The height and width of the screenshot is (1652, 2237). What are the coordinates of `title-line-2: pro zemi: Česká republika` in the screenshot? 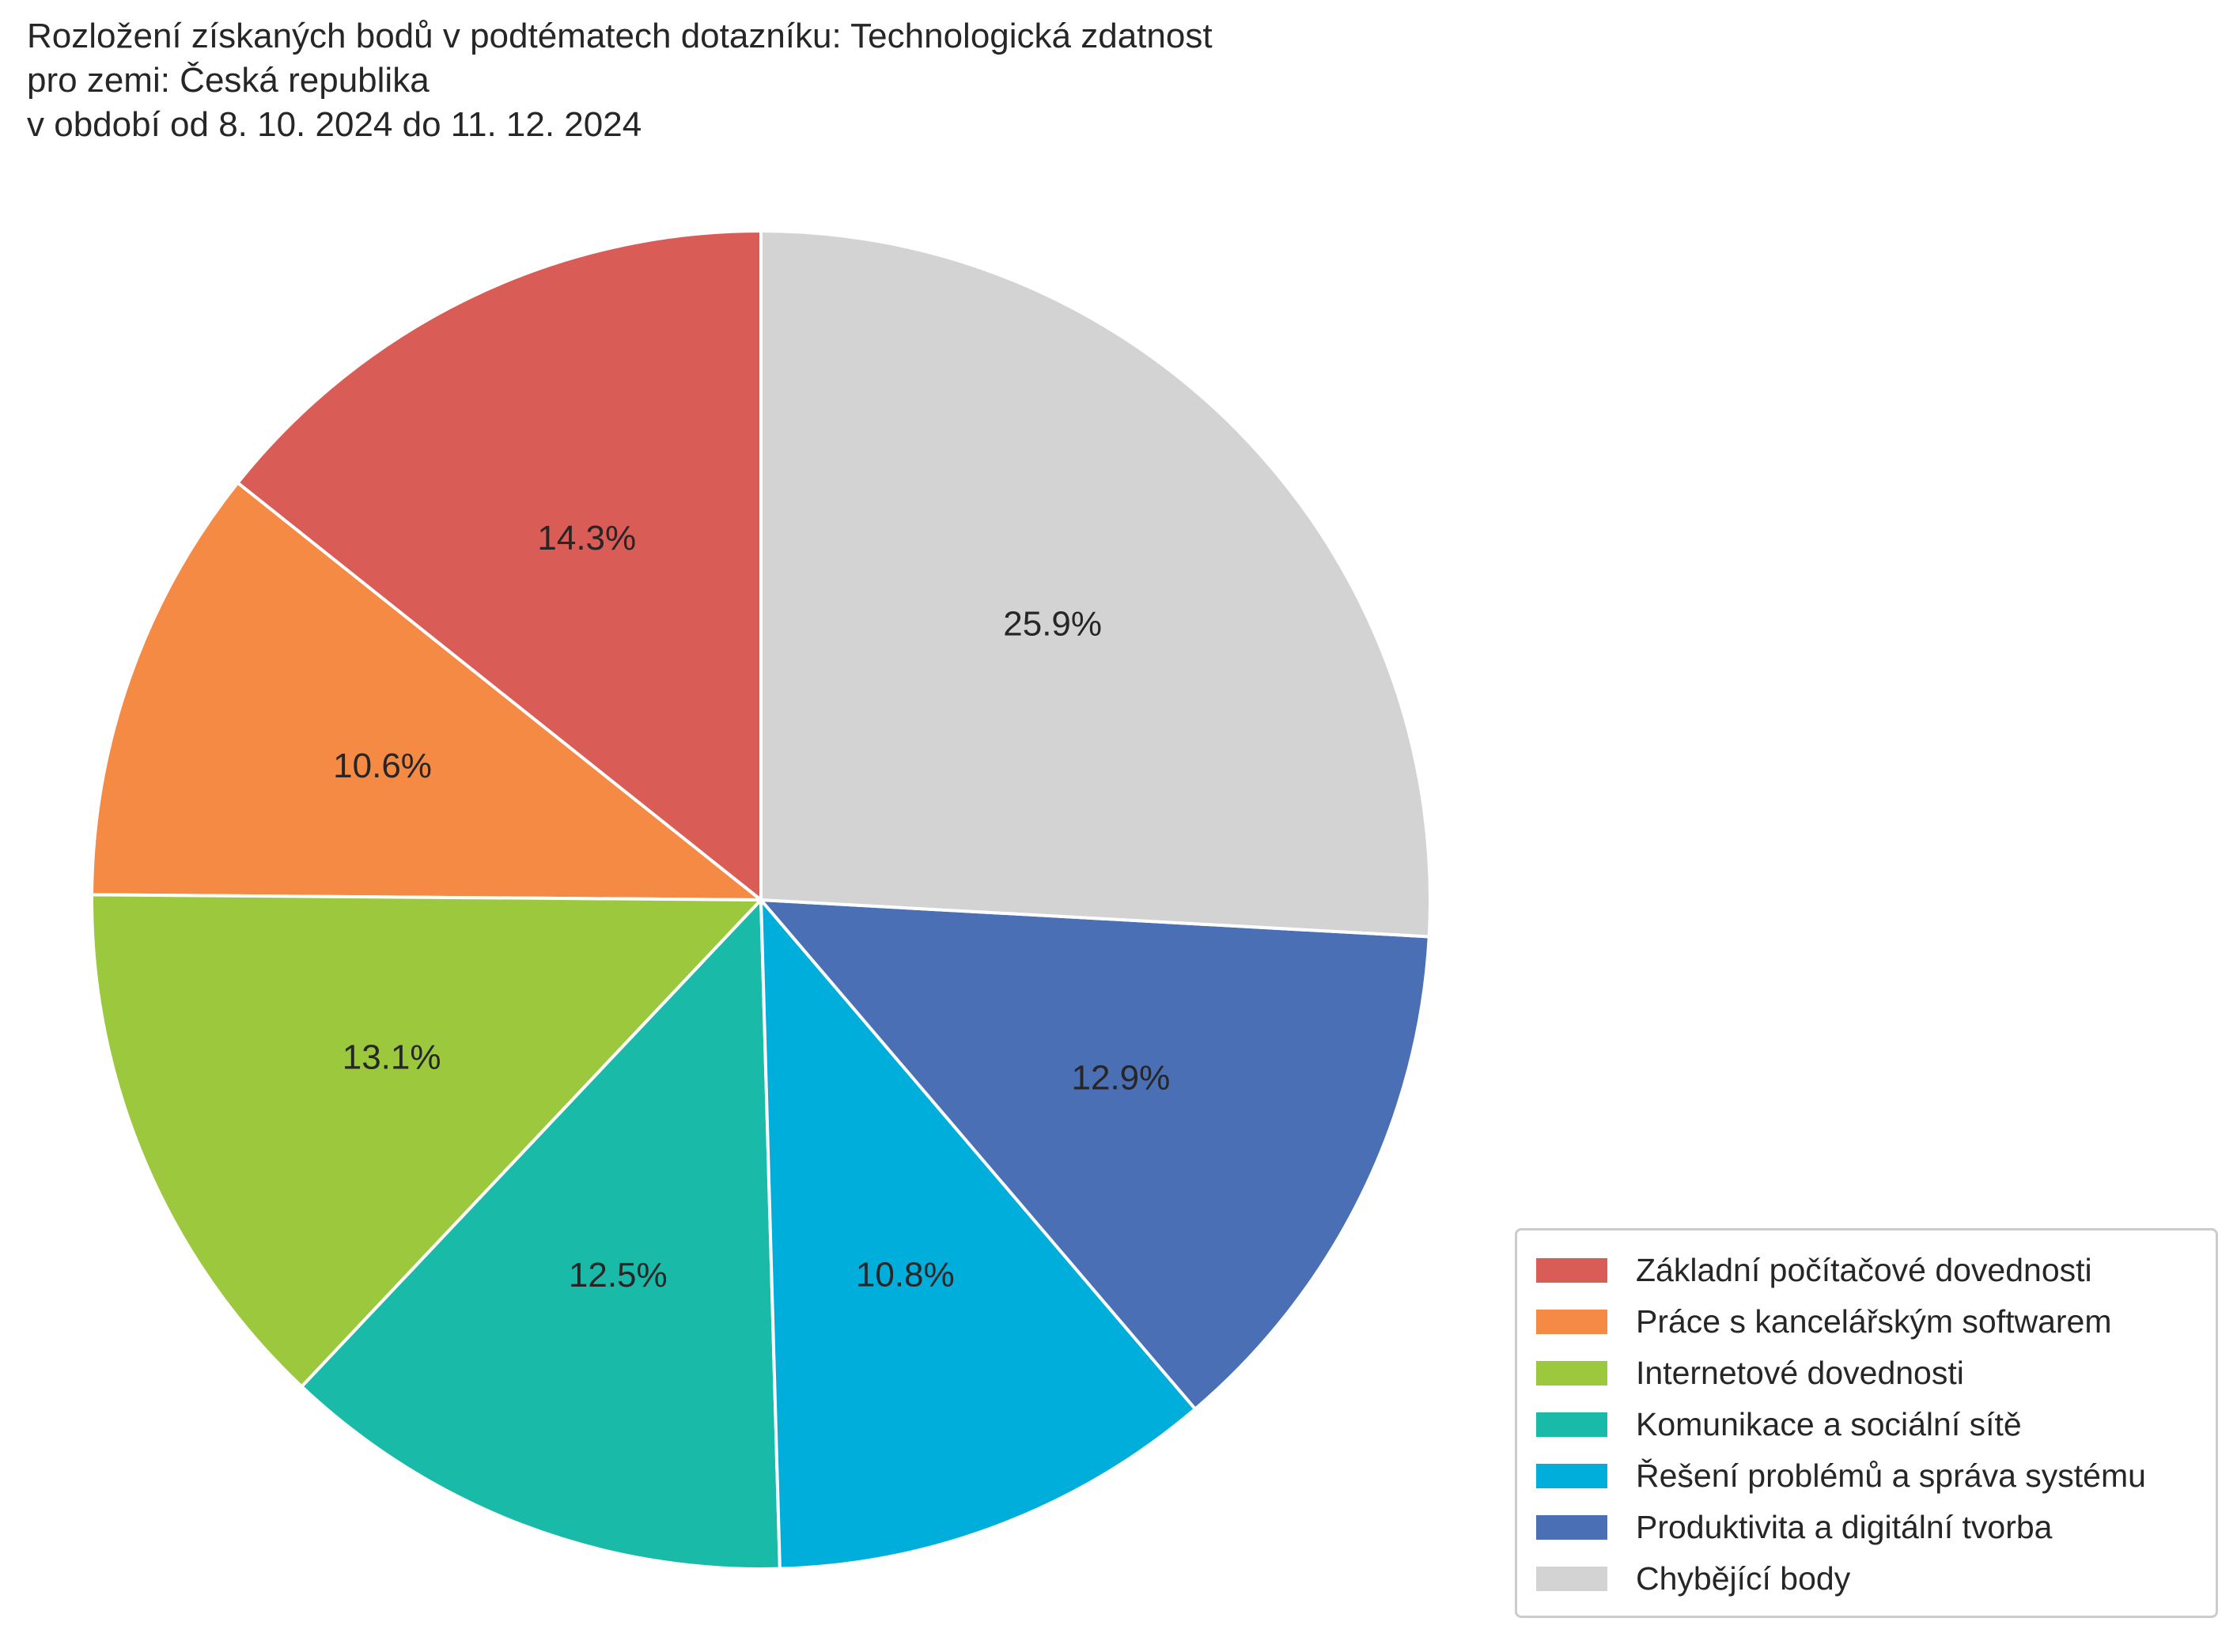 It's located at (228, 80).